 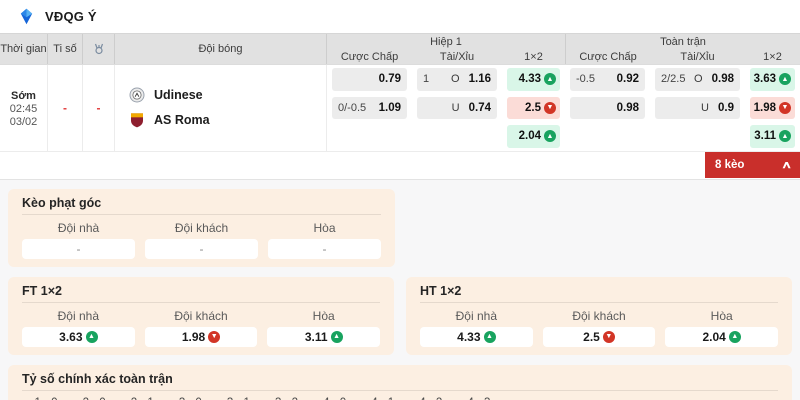 I want to click on h1-handicap-header: Cược Chấp, so click(x=369, y=56).